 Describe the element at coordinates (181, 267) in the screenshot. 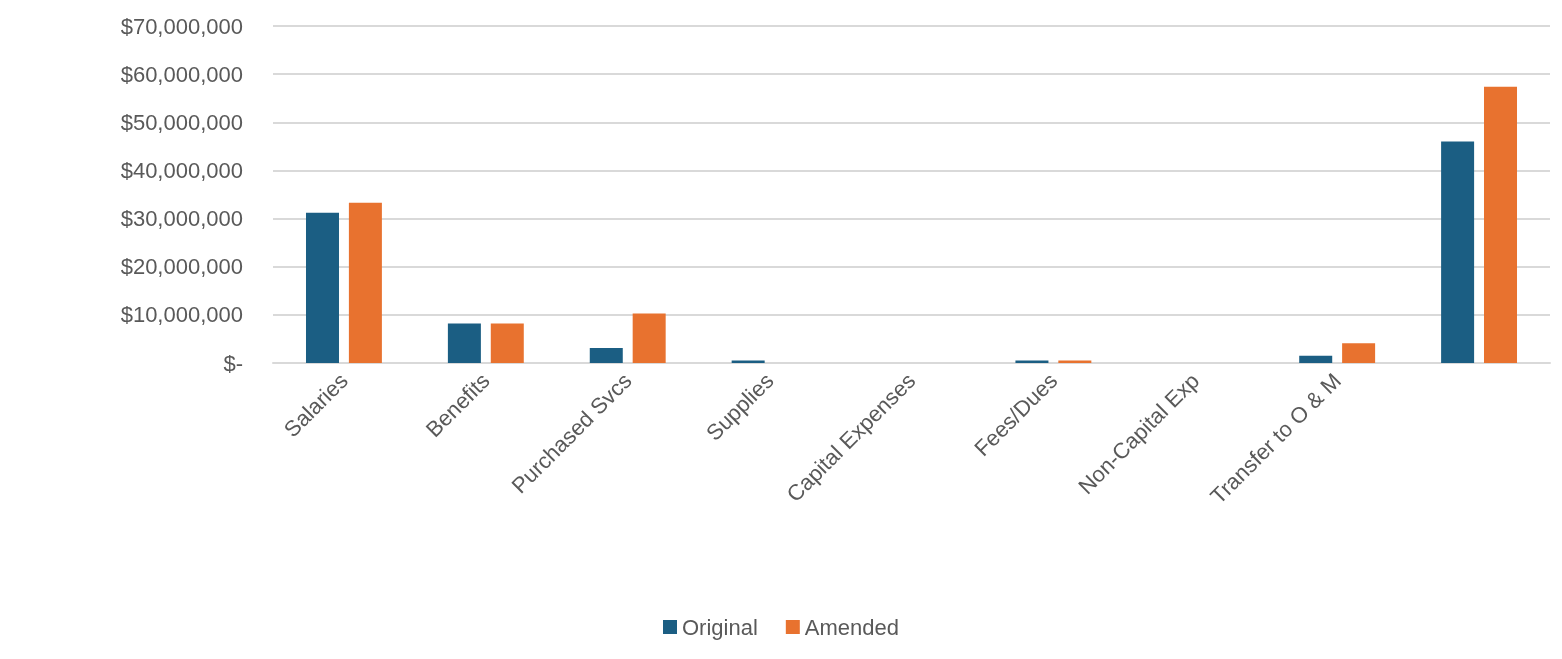

I see `y-tick-label: $20,000,000` at that location.